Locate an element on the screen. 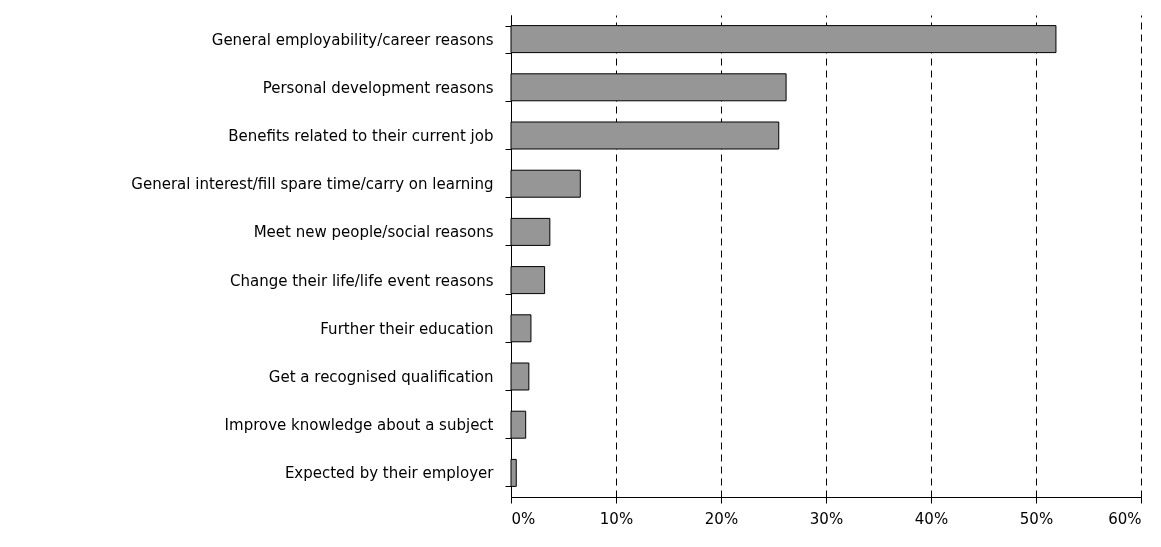  x-tick-label: 40% is located at coordinates (931, 518).